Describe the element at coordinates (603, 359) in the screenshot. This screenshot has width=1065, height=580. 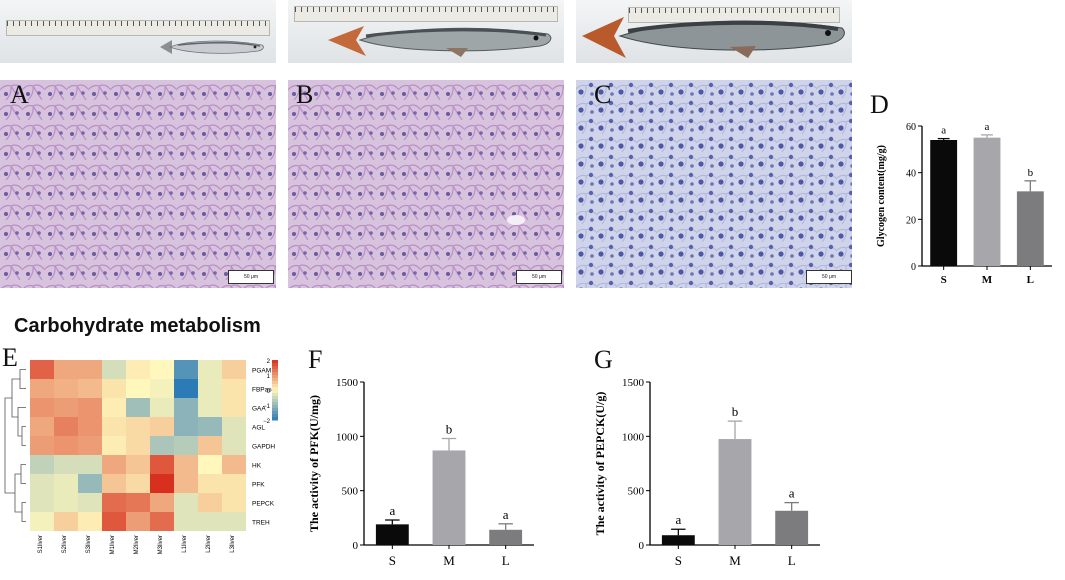
I see `panel-label-g: G` at that location.